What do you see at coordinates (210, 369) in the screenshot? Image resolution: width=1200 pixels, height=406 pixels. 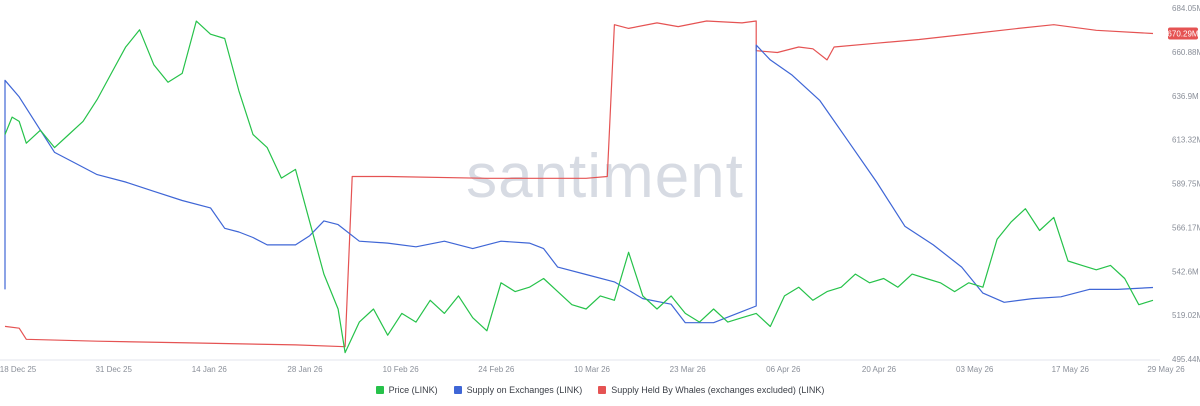 I see `x-tick-label: 14 Jan 26` at bounding box center [210, 369].